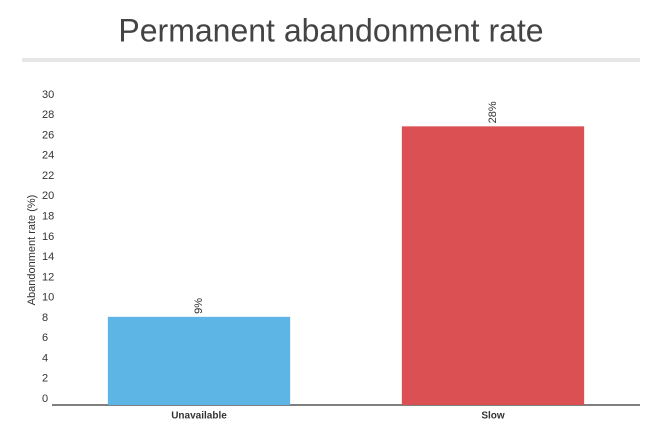 The image size is (650, 429). I want to click on y-tick-label: 14, so click(48, 257).